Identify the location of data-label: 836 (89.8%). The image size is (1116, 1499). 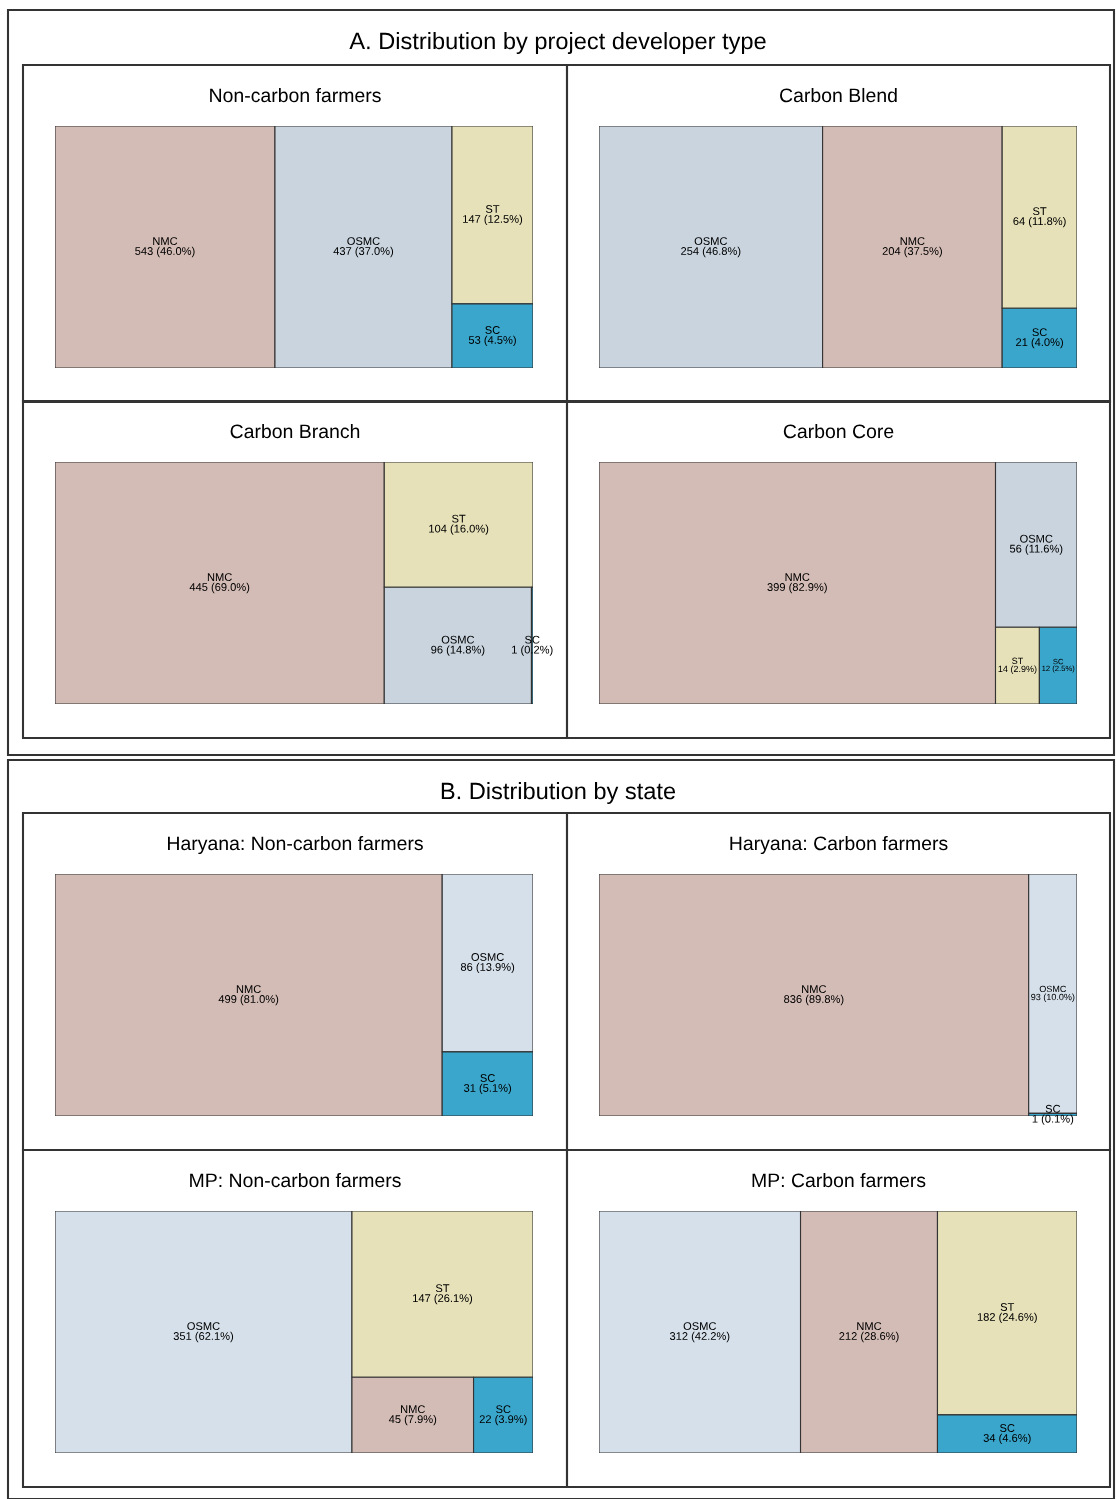
(814, 1000).